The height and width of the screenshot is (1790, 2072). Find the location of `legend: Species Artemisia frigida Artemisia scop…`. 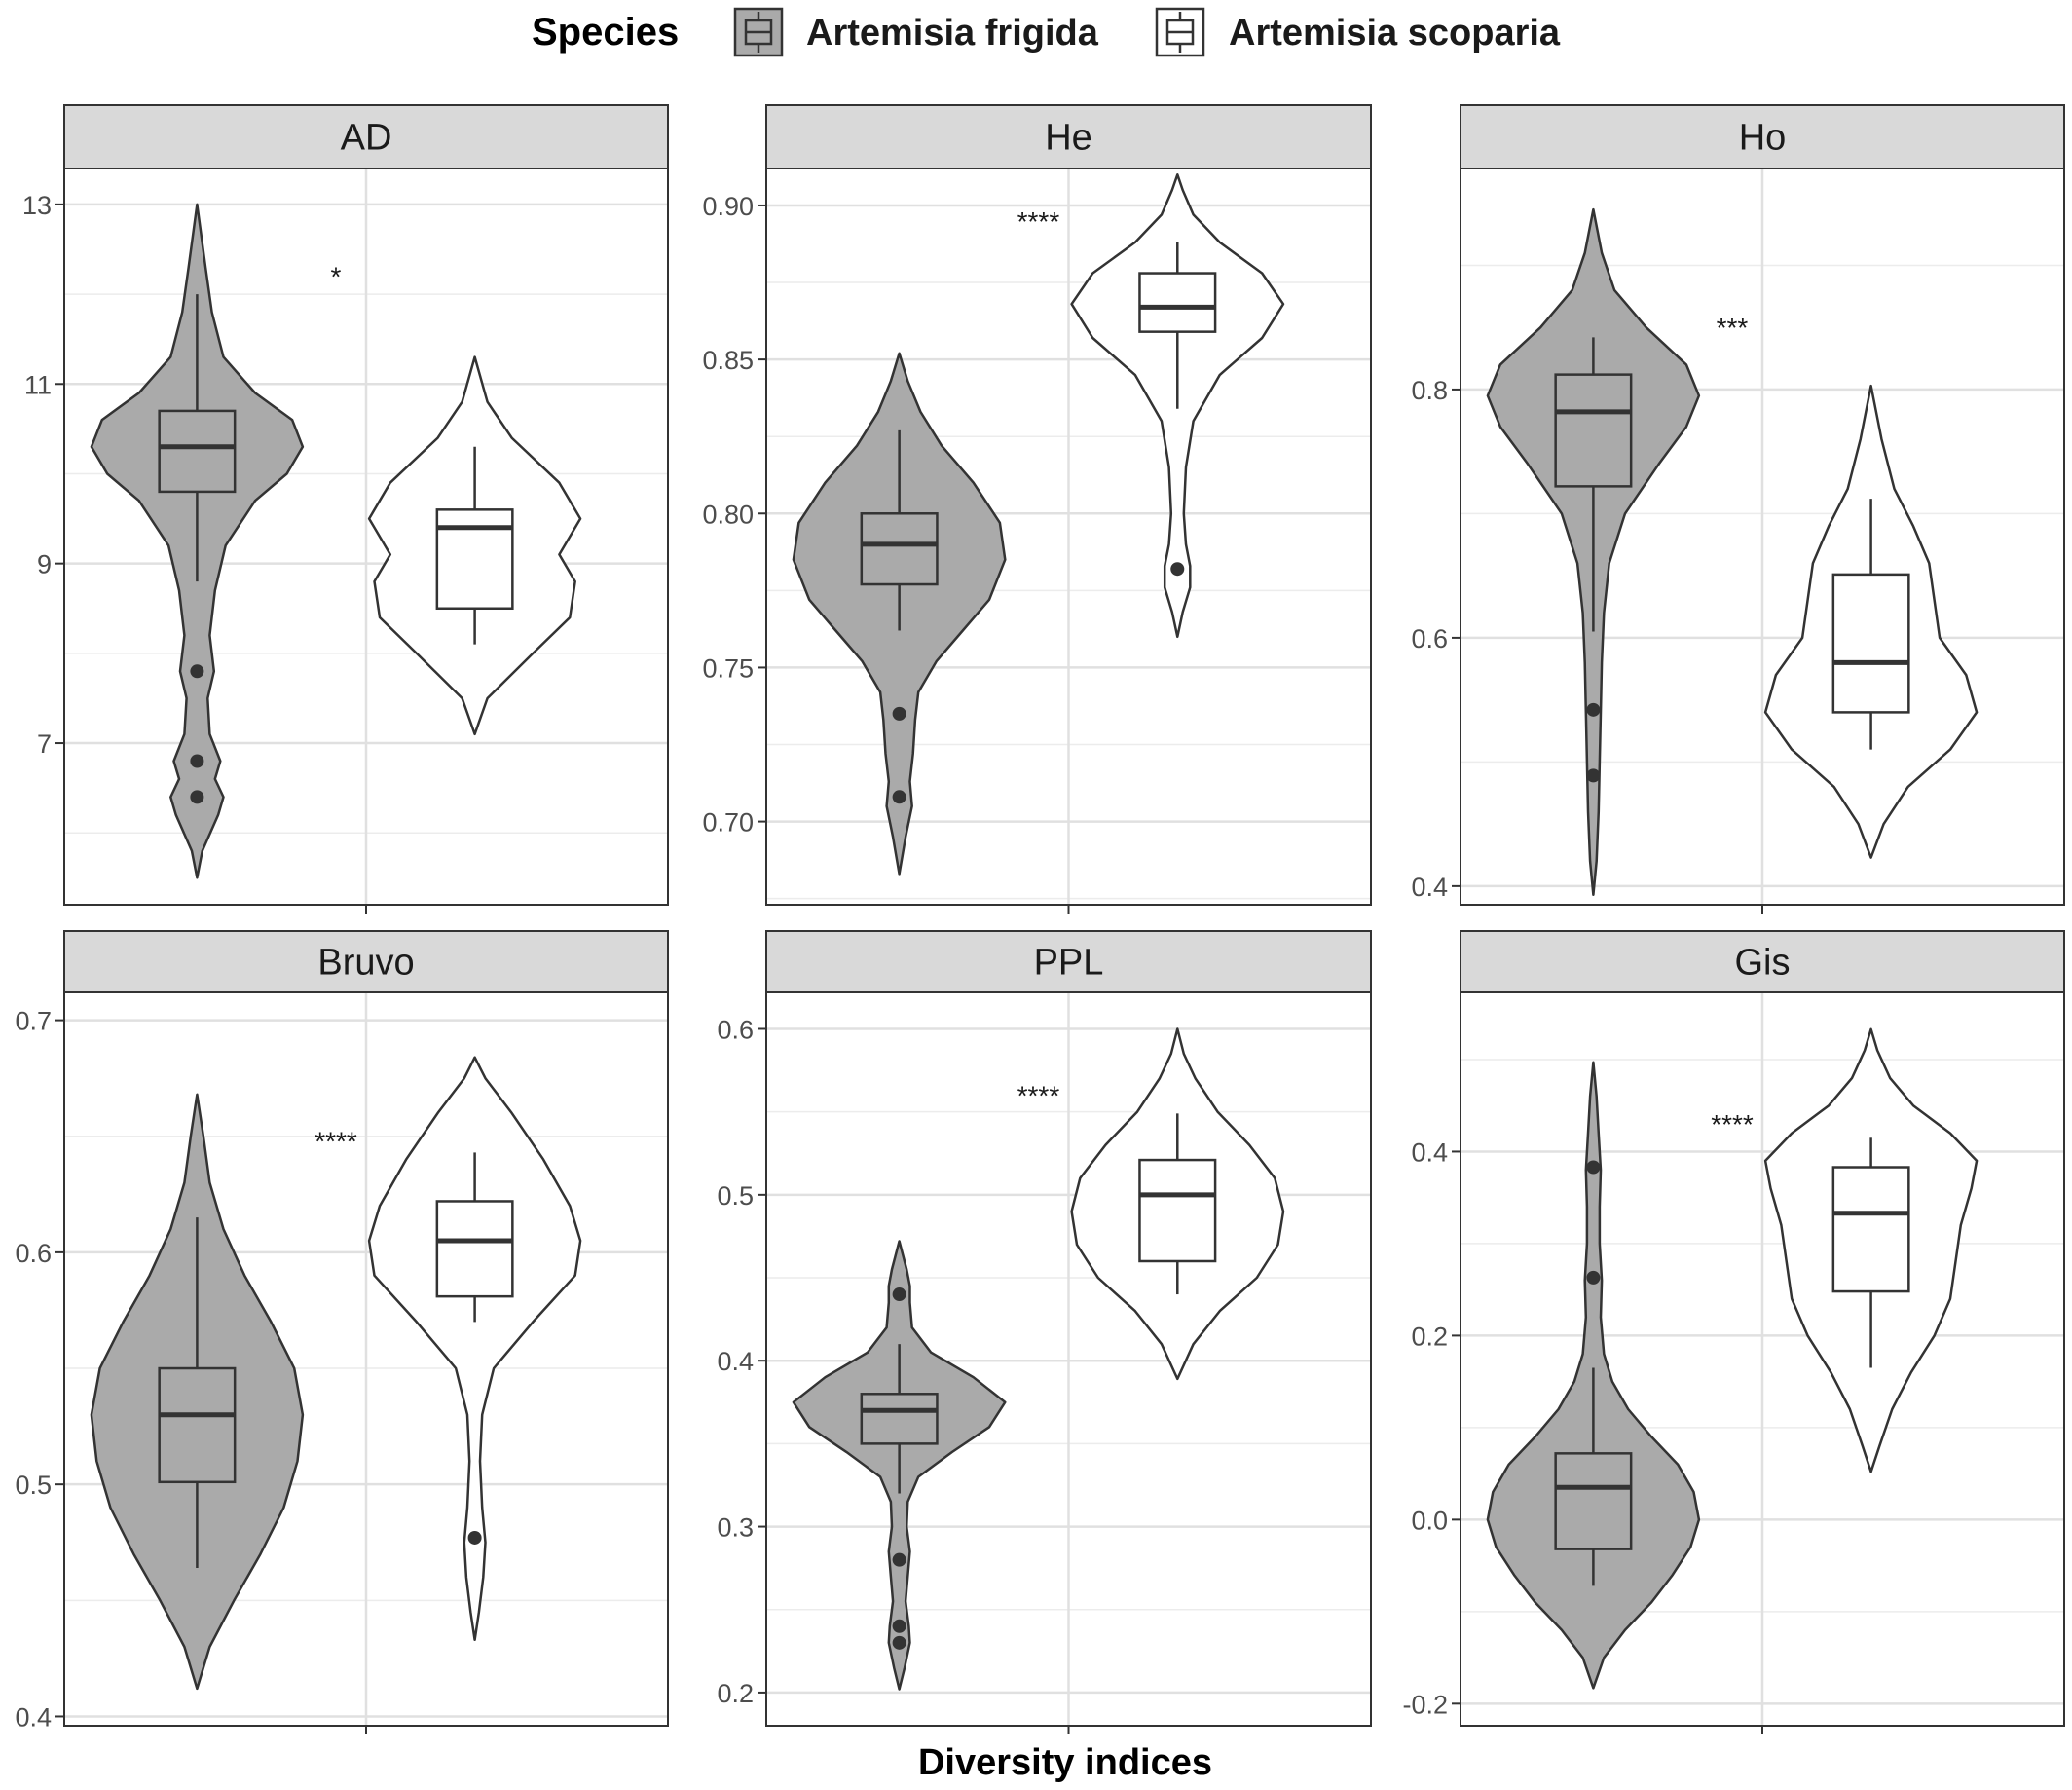

legend: Species Artemisia frigida Artemisia scop… is located at coordinates (1046, 32).